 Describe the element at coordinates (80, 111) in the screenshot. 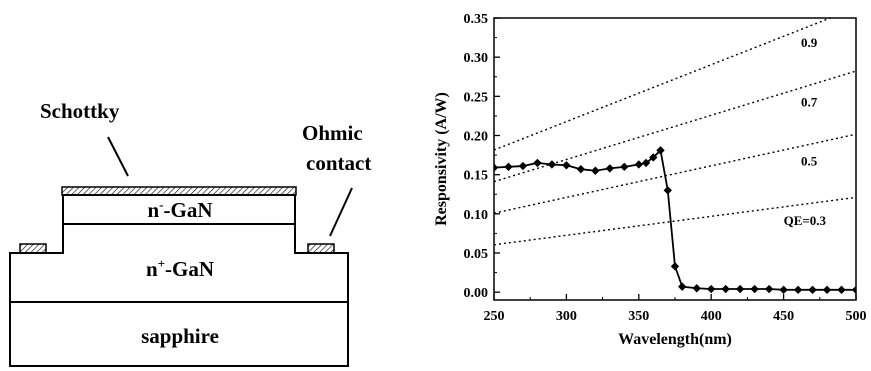

I see `schottky-label: Schottky` at that location.